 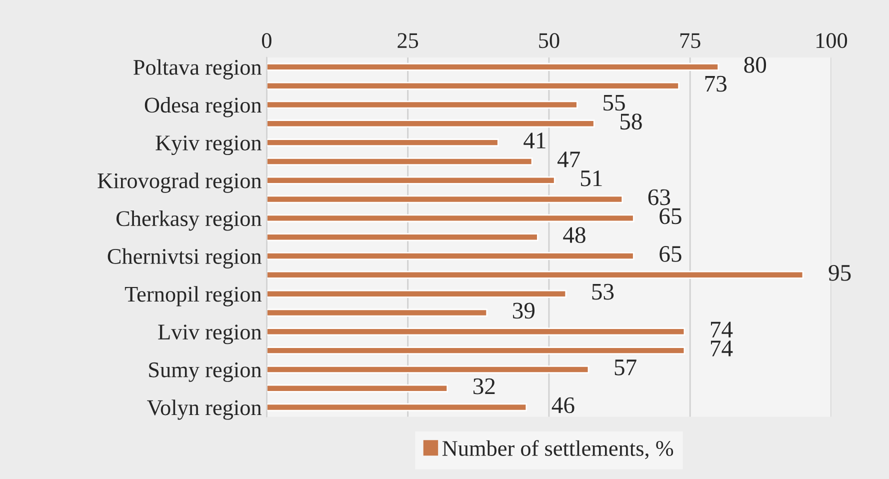 I want to click on data-label: 46, so click(x=563, y=405).